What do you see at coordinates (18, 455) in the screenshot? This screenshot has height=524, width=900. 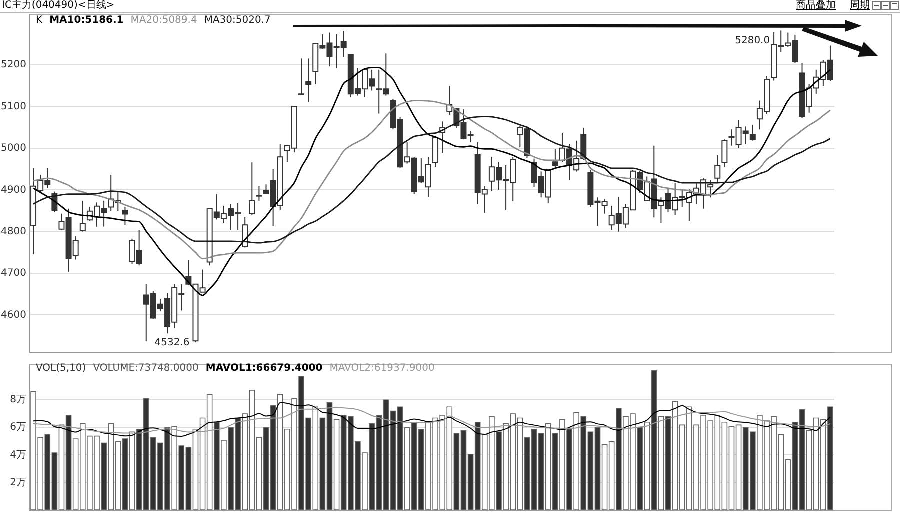 I see `y-tick-label: 4万` at bounding box center [18, 455].